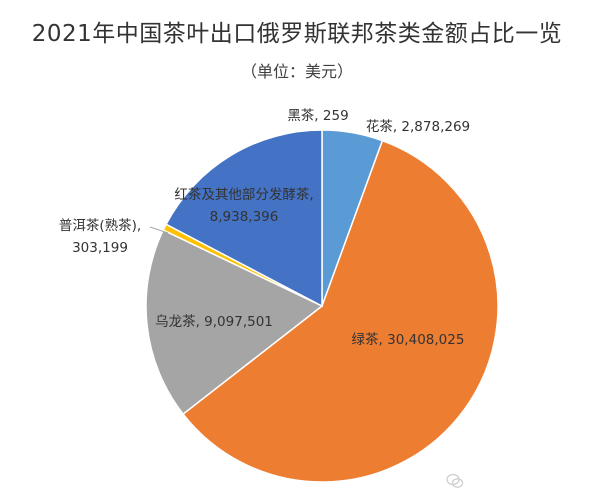 The width and height of the screenshot is (594, 500). What do you see at coordinates (455, 480) in the screenshot?
I see `wechat-icon` at bounding box center [455, 480].